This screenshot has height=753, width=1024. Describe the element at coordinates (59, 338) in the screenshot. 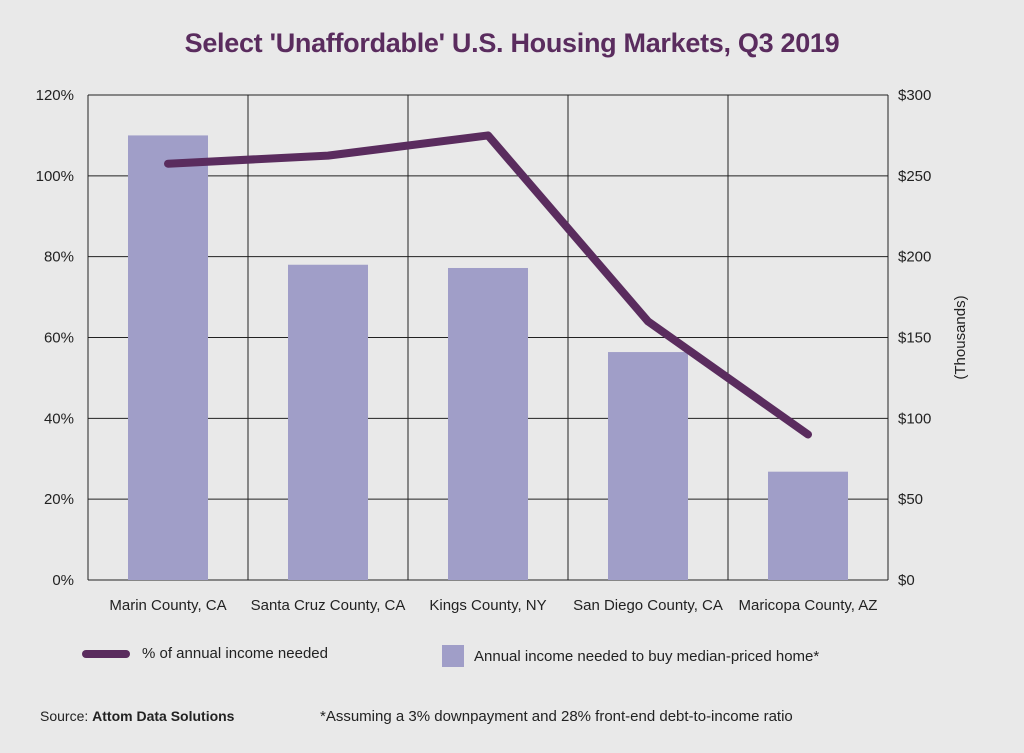

I see `left-tick-label: 60%` at that location.